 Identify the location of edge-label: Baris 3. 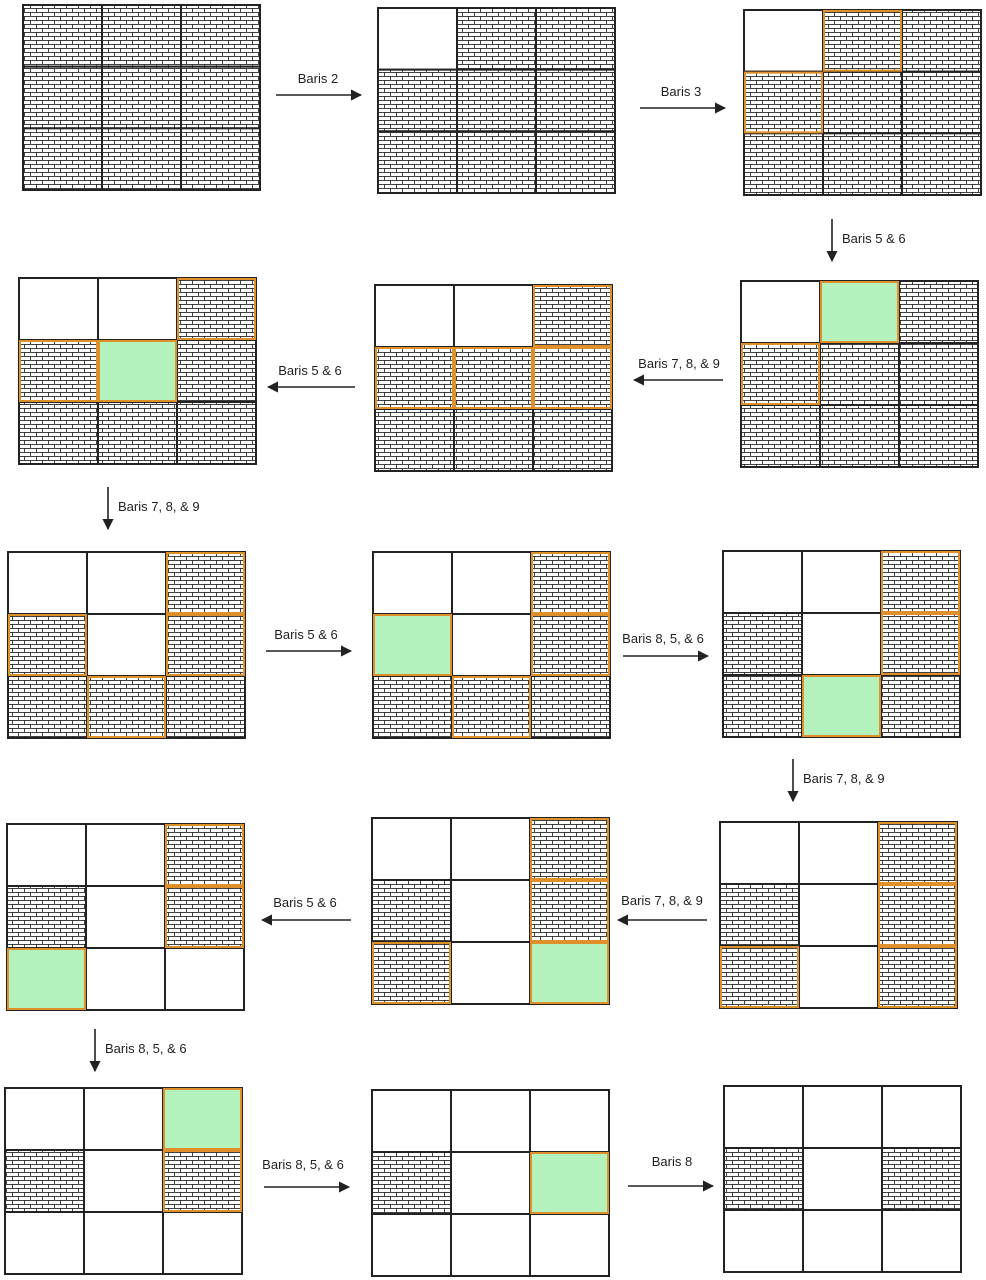
(681, 91).